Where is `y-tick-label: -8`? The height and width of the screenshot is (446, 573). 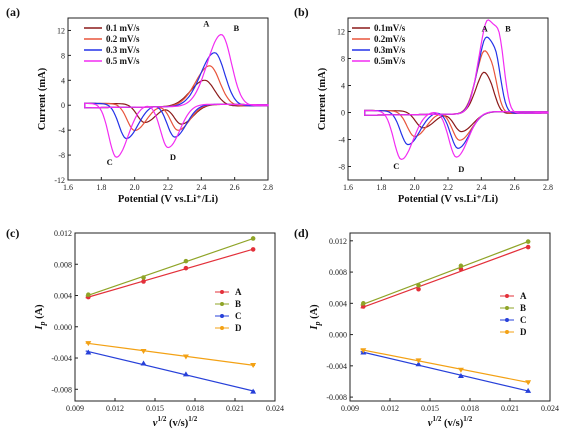 y-tick-label: -8 is located at coordinates (61, 155).